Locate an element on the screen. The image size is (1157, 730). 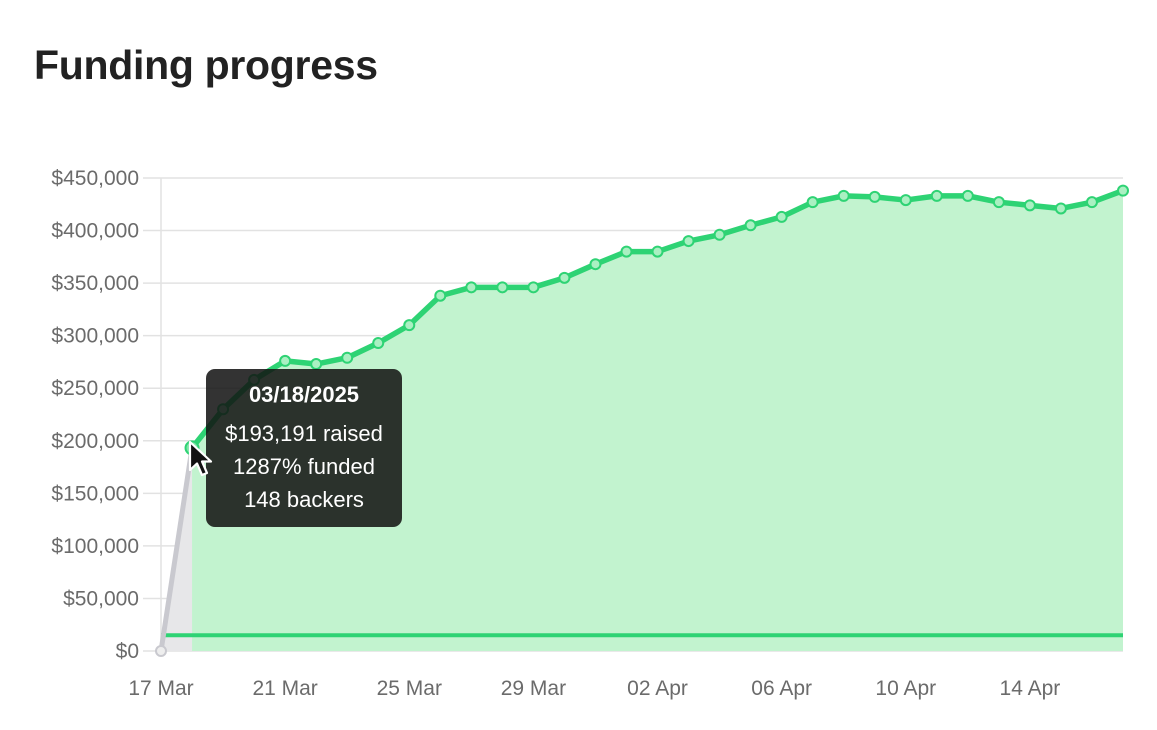
y-tick-label: $350,000 is located at coordinates (95, 283).